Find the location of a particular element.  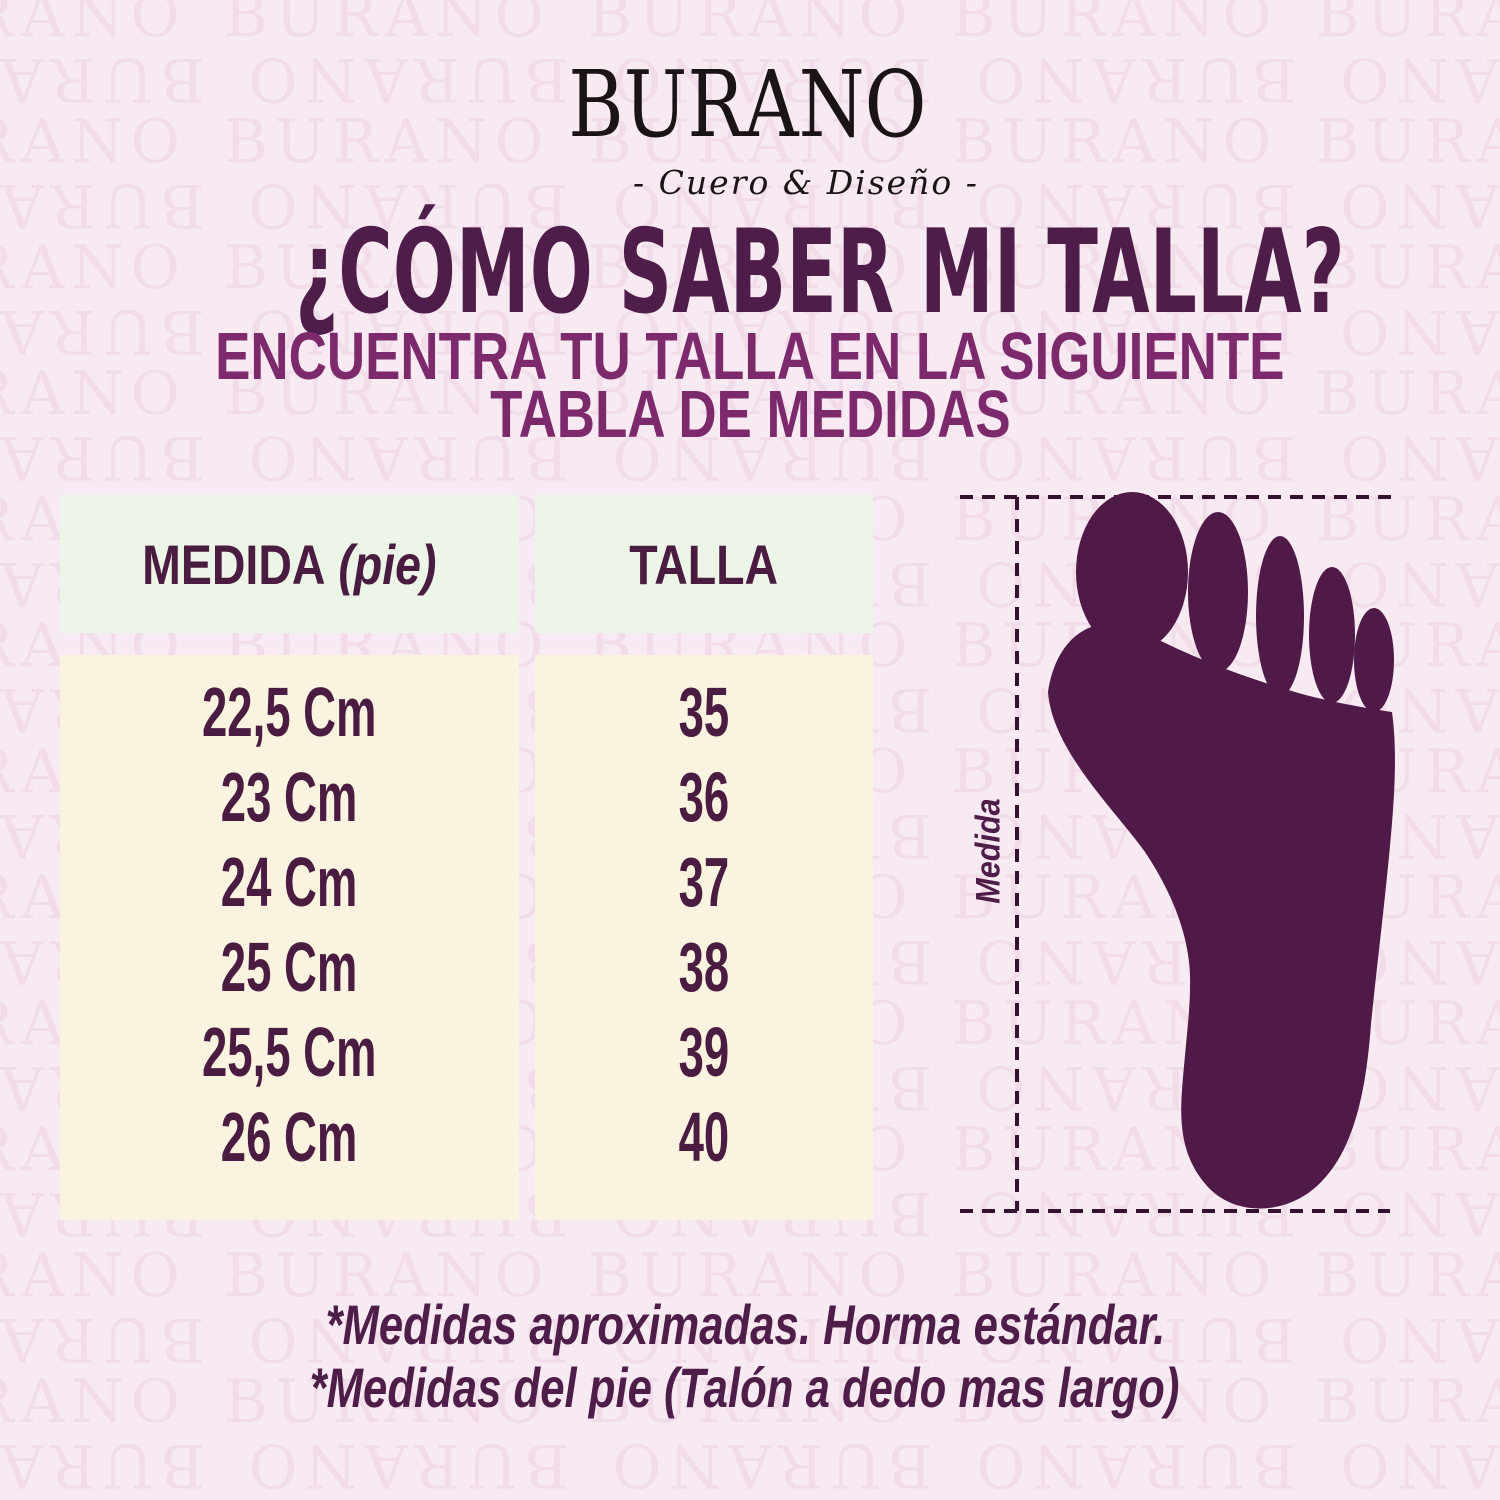

brand-logo-text: BURANO is located at coordinates (747, 104).